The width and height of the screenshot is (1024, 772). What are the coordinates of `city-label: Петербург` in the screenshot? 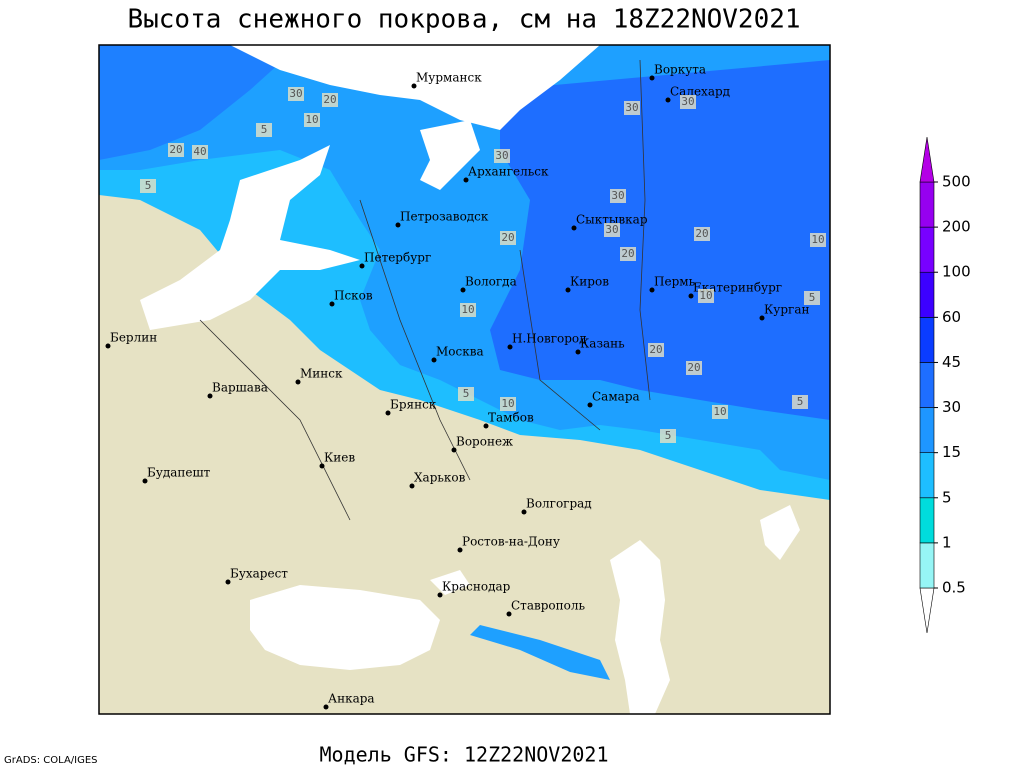 It's located at (397, 258).